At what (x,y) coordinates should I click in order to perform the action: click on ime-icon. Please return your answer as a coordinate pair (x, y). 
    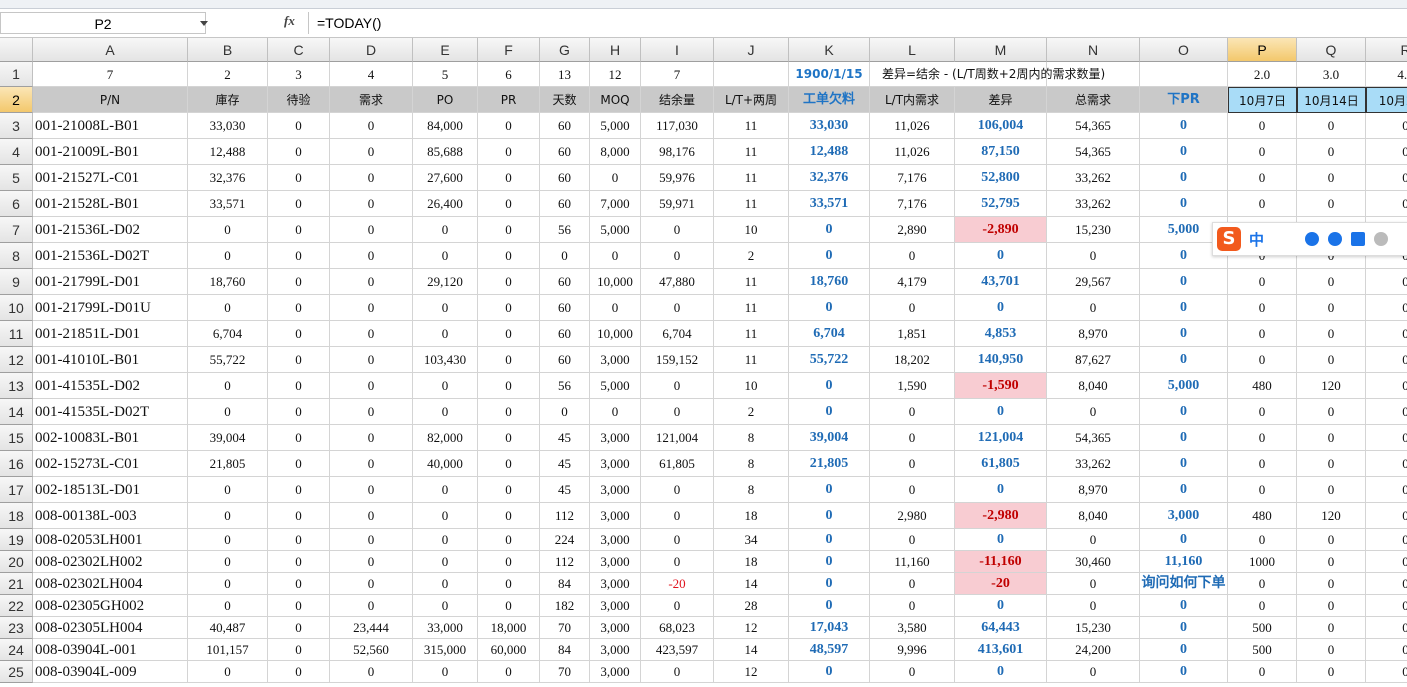
    Looking at the image, I should click on (1358, 239).